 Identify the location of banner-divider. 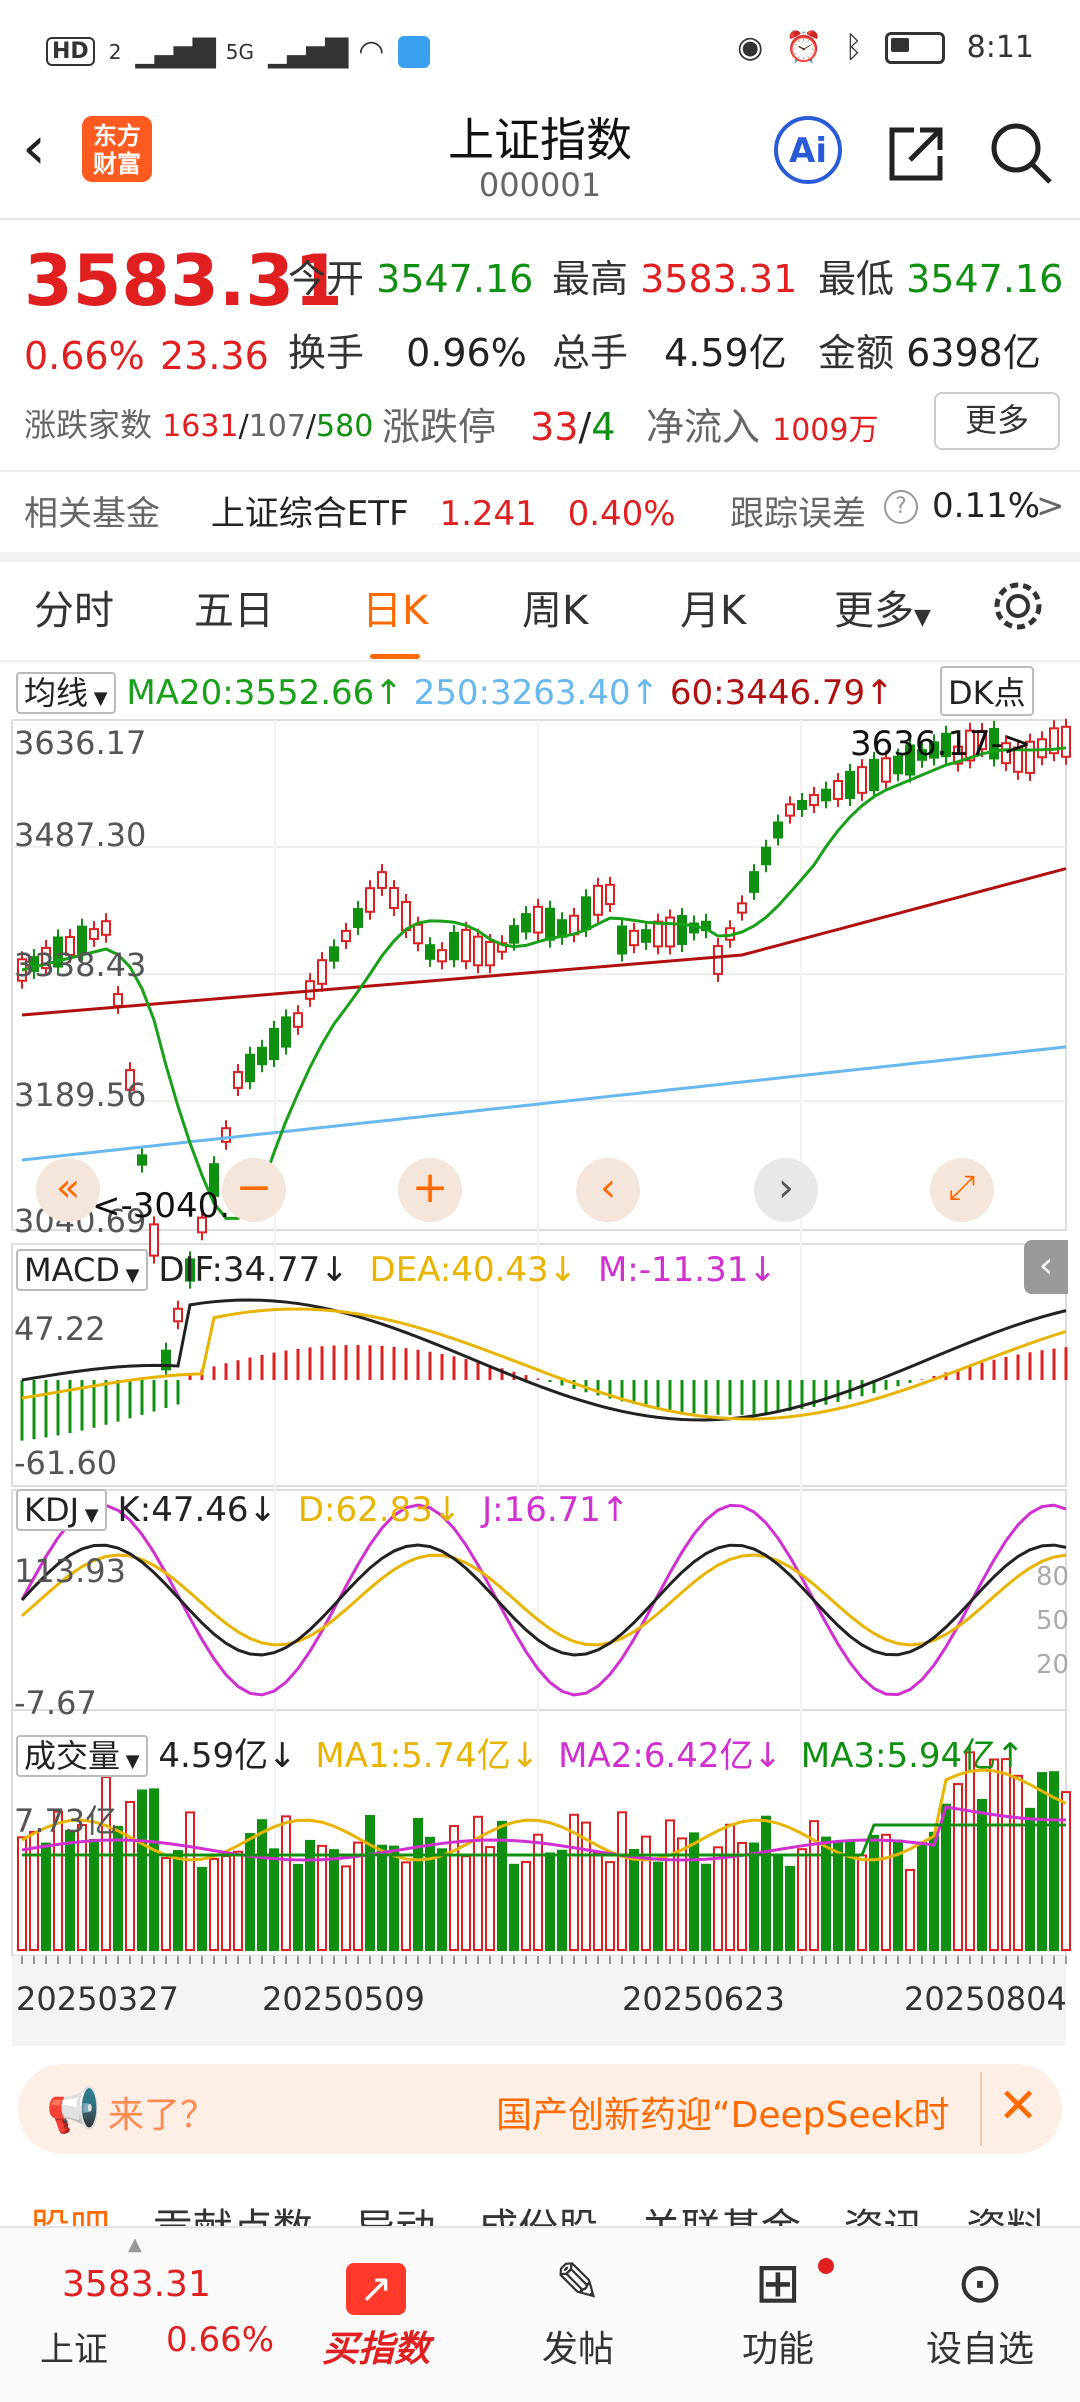
(981, 2109).